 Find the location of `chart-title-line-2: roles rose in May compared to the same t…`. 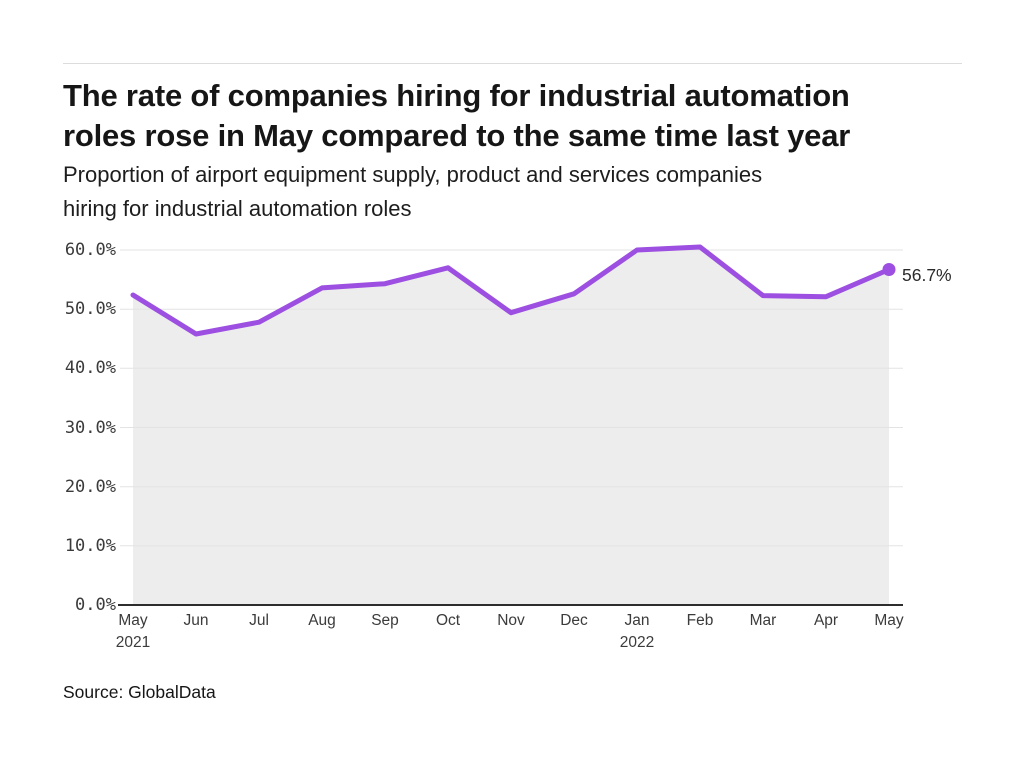

chart-title-line-2: roles rose in May compared to the same t… is located at coordinates (457, 135).